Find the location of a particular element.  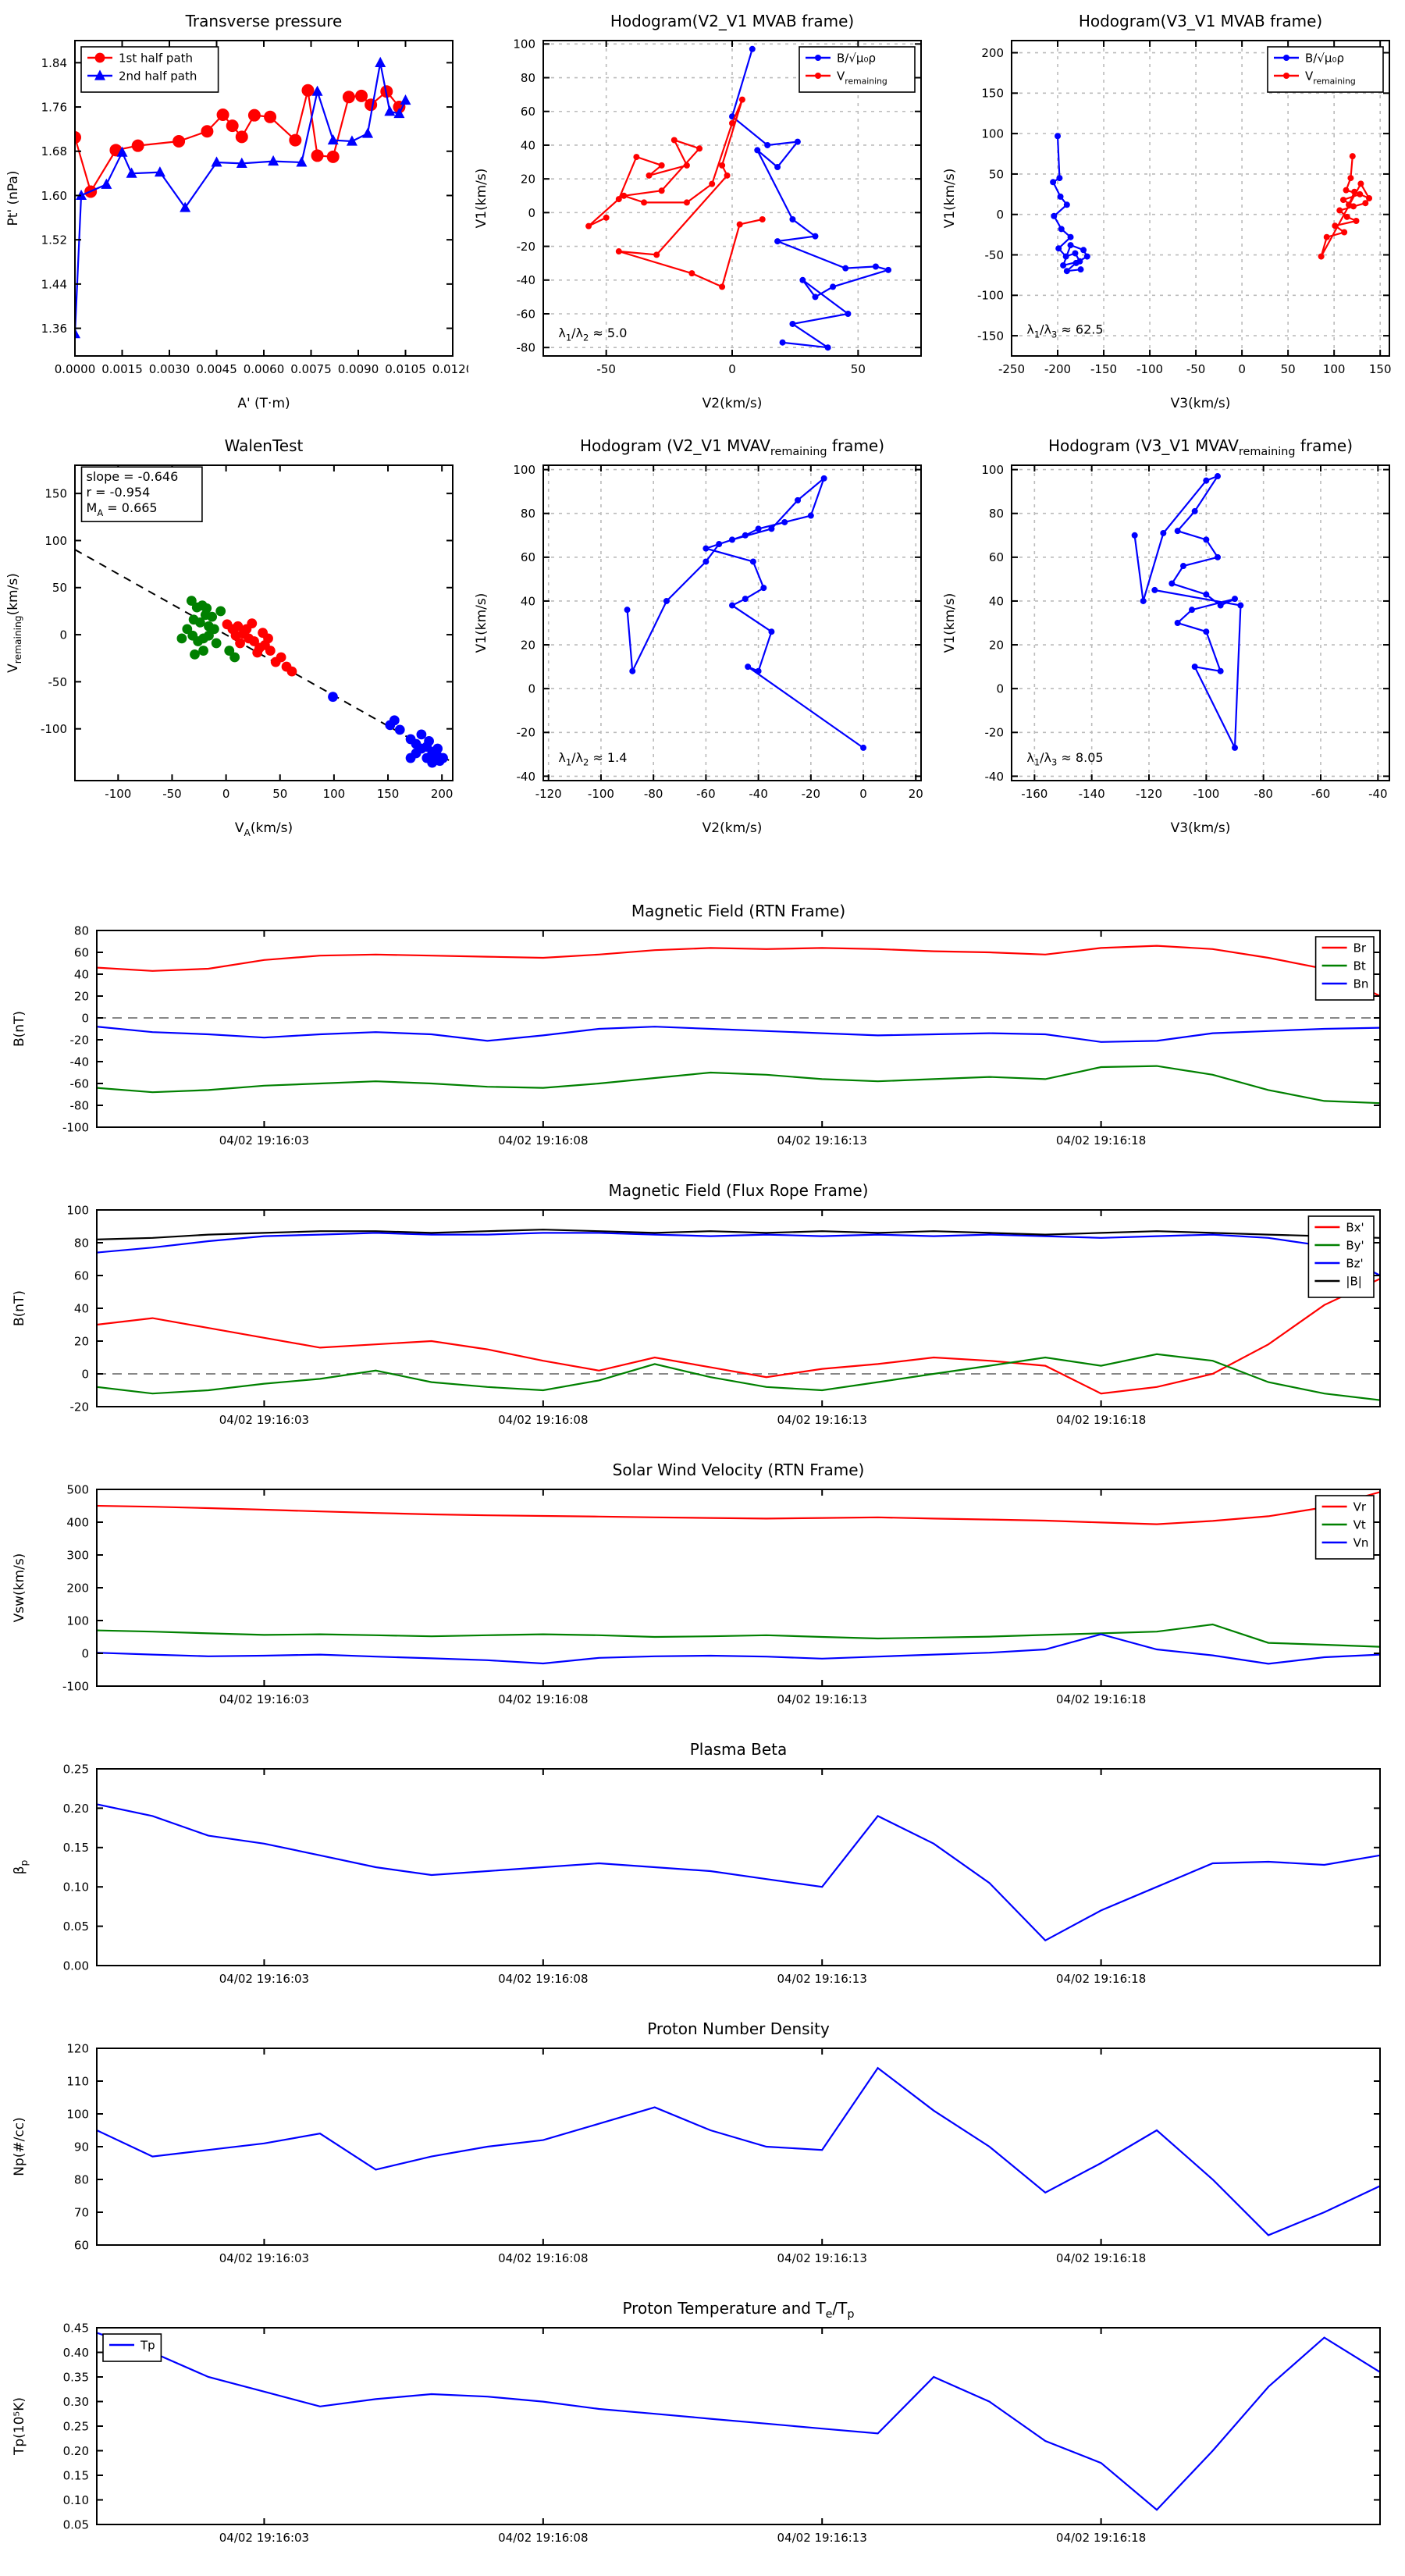

svg-text: 1.52 is located at coordinates (54, 240).